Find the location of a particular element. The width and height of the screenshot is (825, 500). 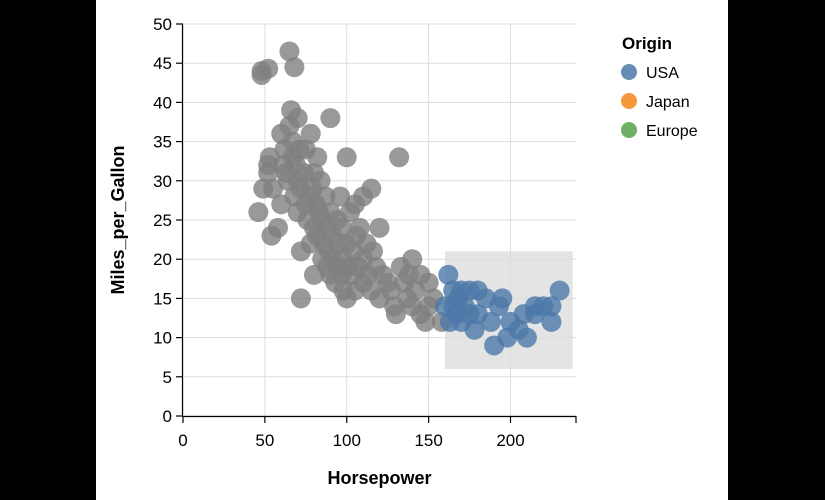

y-tick-label: 10 is located at coordinates (162, 338).